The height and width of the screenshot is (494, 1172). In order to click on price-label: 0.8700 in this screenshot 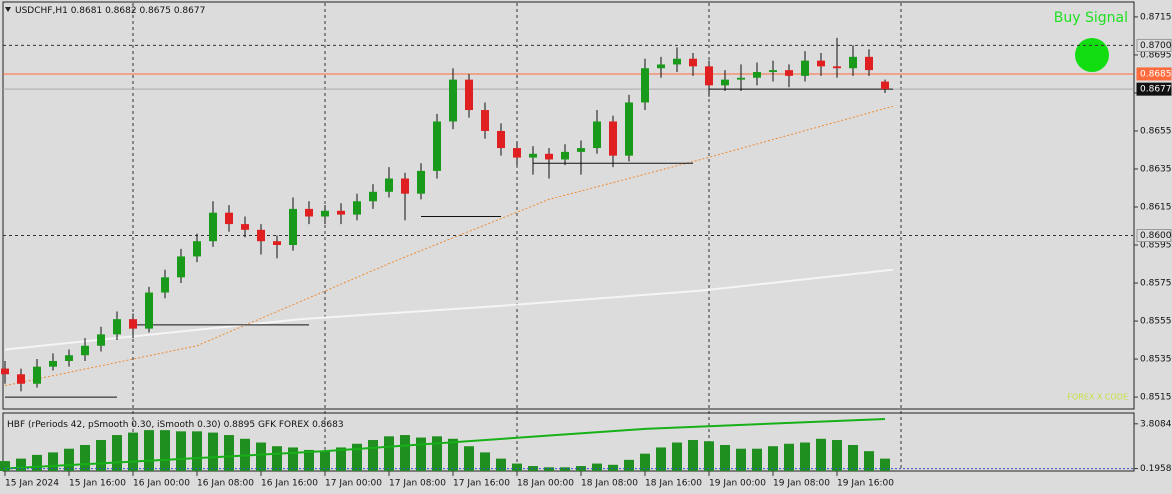, I will do `click(1156, 46)`.